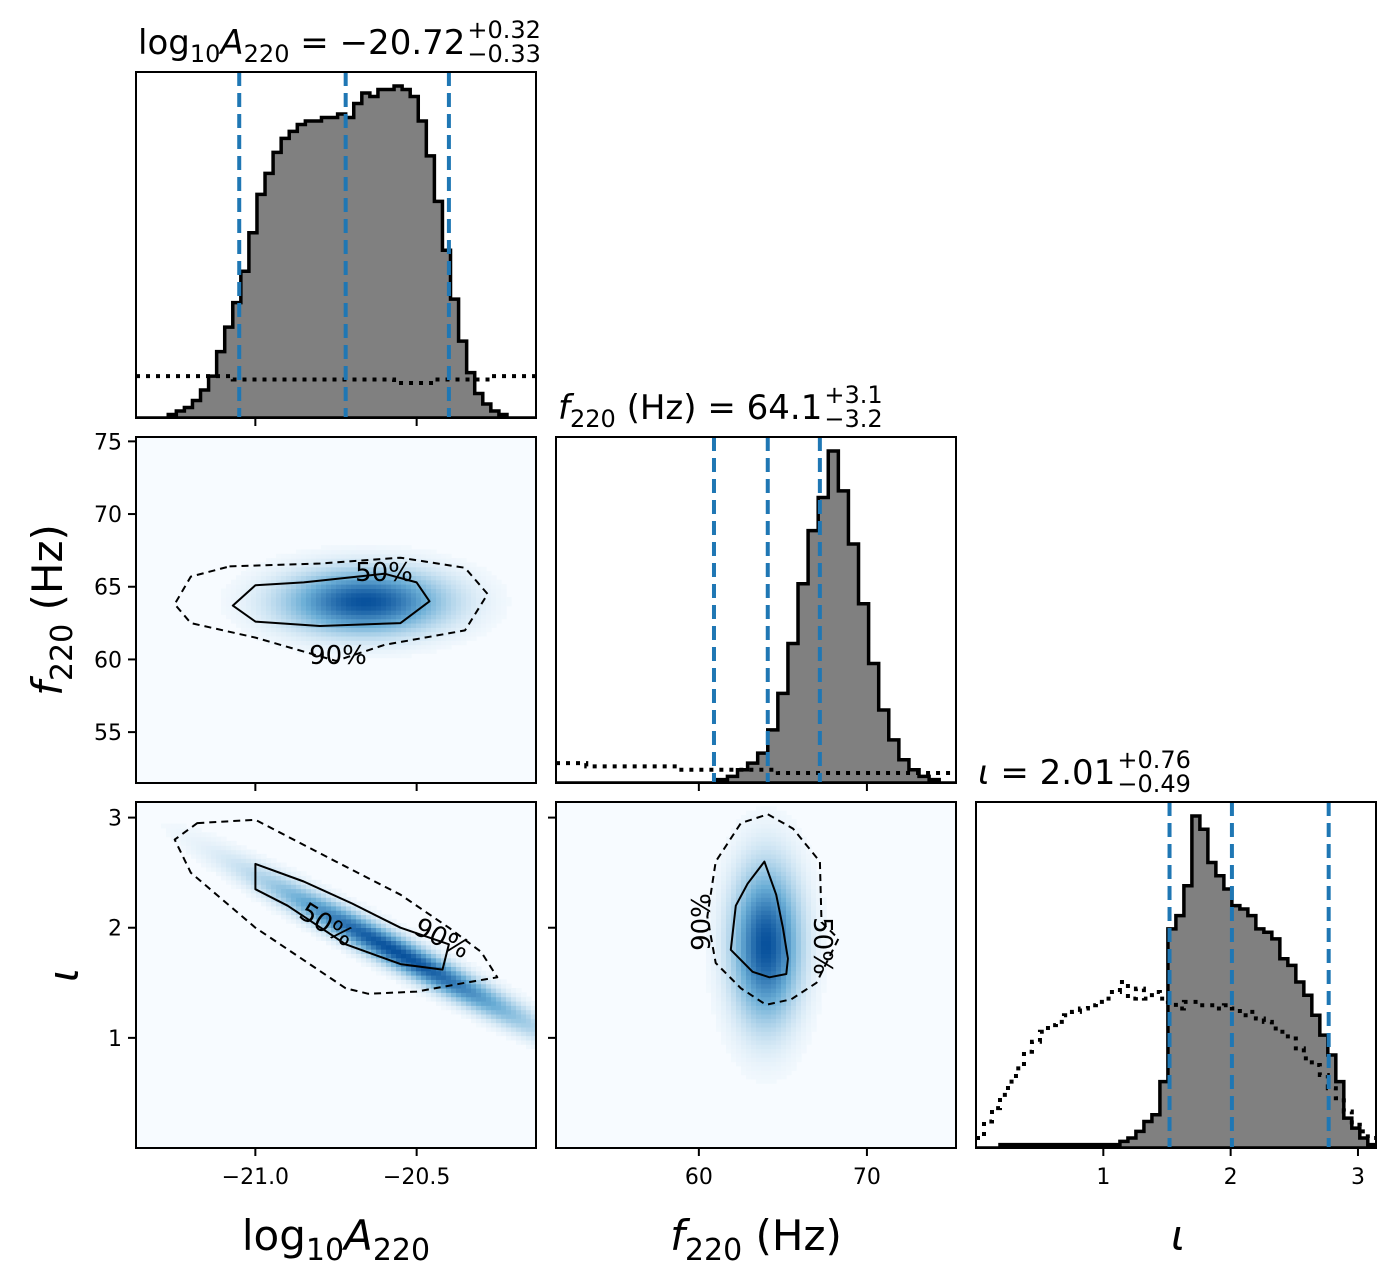 This screenshot has height=1280, width=1396. I want to click on posterior-histogram-logA, so click(336, 251).